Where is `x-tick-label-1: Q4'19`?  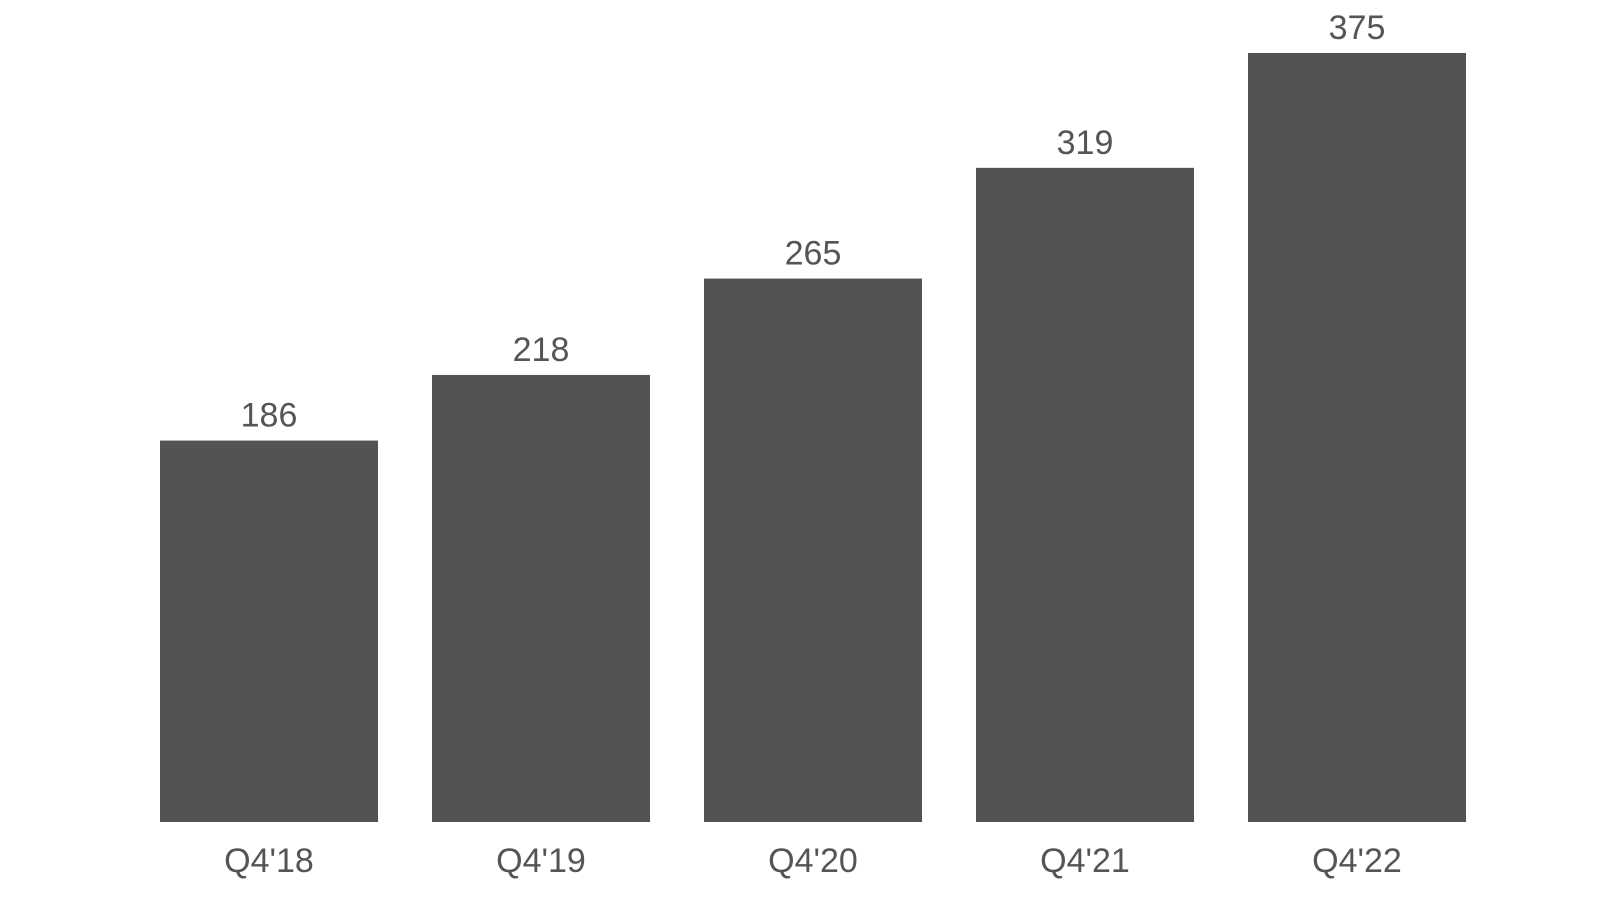 x-tick-label-1: Q4'19 is located at coordinates (541, 861).